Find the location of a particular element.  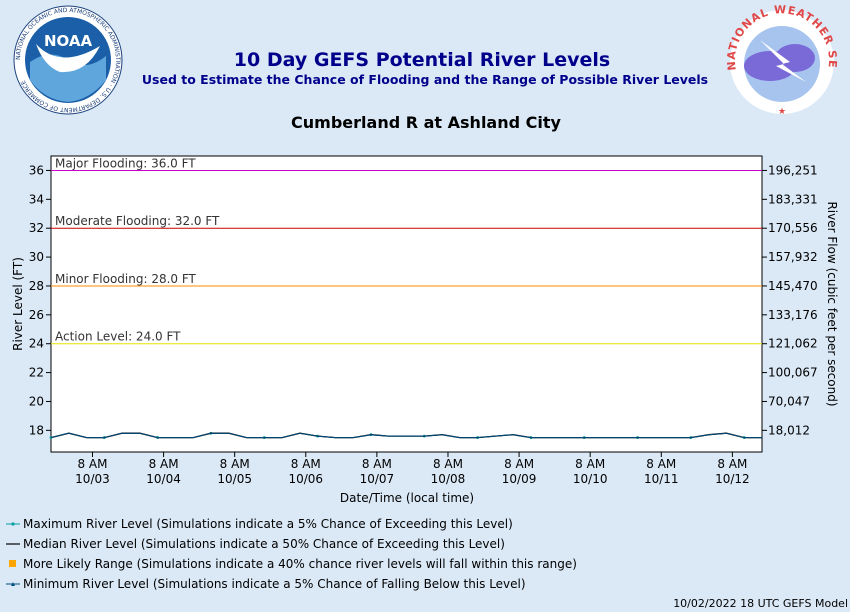

threshold-label-3: Action Level: 24.0 FT is located at coordinates (118, 337).